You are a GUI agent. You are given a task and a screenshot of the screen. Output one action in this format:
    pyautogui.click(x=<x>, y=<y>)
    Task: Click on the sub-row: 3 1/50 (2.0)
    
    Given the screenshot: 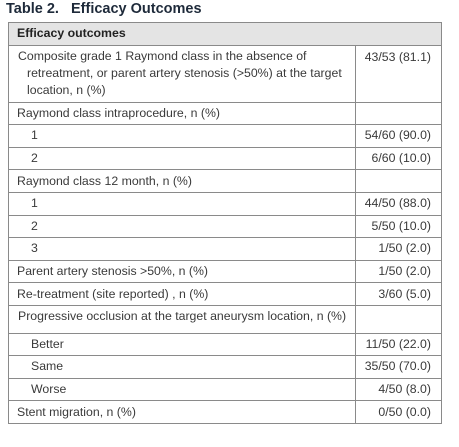 What is the action you would take?
    pyautogui.click(x=225, y=249)
    